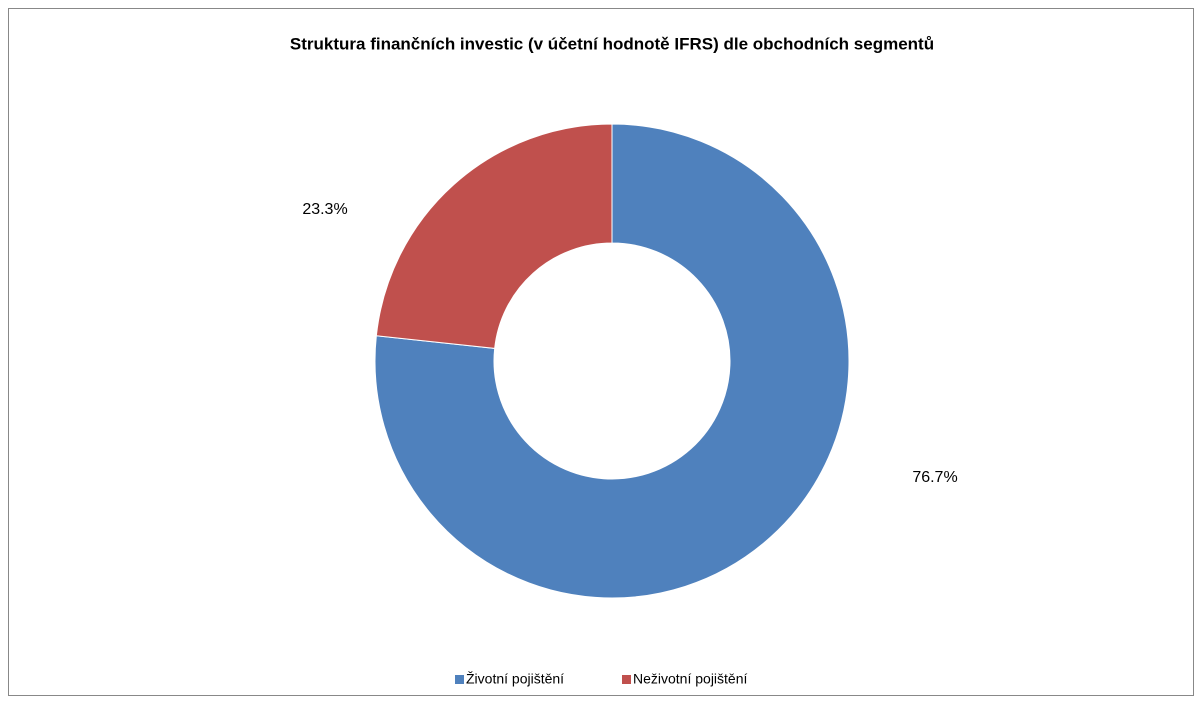  What do you see at coordinates (934, 477) in the screenshot?
I see `data-label: 76.7%` at bounding box center [934, 477].